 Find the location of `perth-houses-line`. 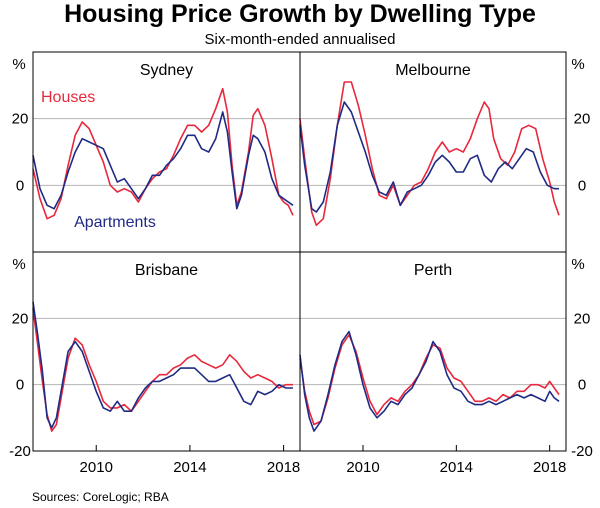

perth-houses-line is located at coordinates (429, 380).